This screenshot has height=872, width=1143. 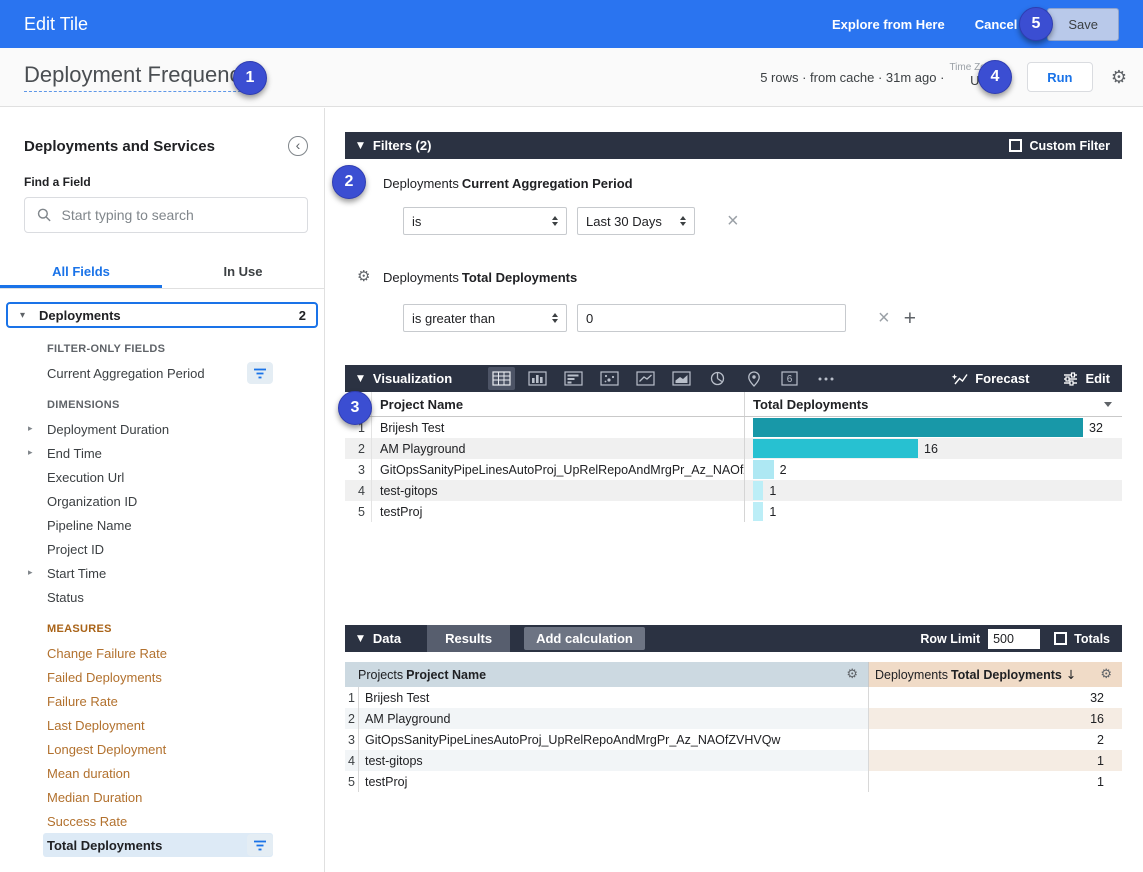 I want to click on data-cell-project-name: Brijesh Test, so click(x=397, y=697).